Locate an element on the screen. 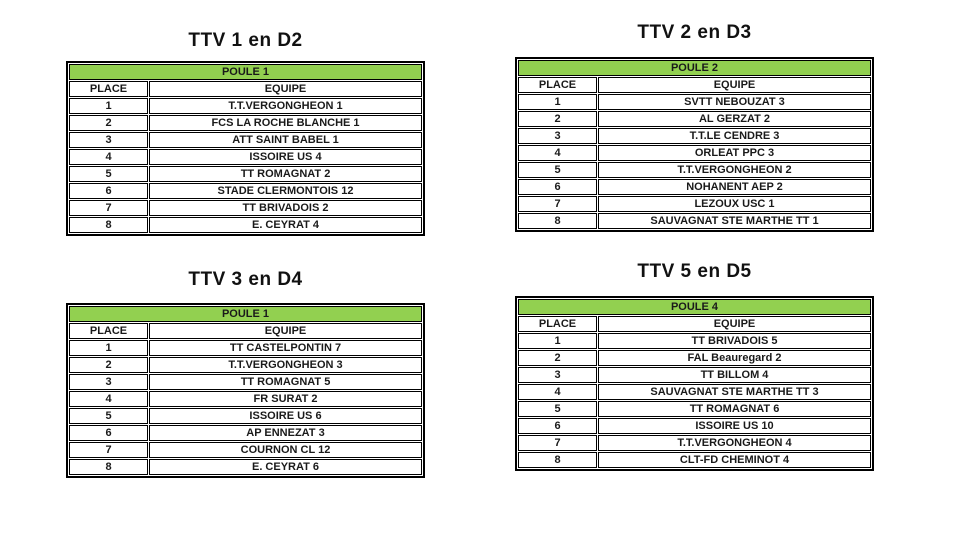 Image resolution: width=960 pixels, height=540 pixels. table-row: 4 SAUVAGNAT STE MARTHE TT 3 is located at coordinates (694, 392).